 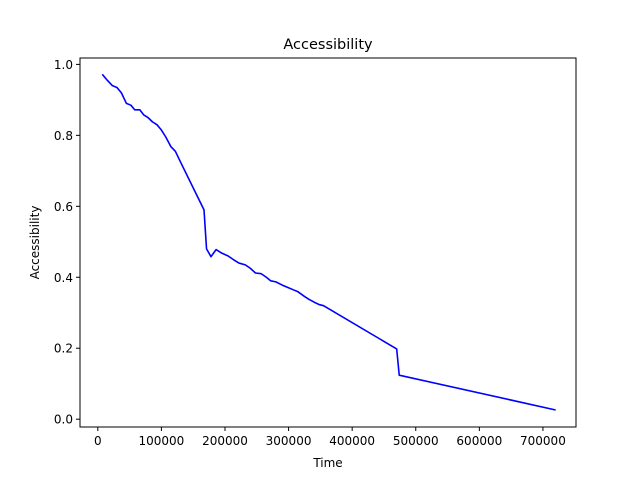 I want to click on x-tick-label: 0, so click(x=98, y=441).